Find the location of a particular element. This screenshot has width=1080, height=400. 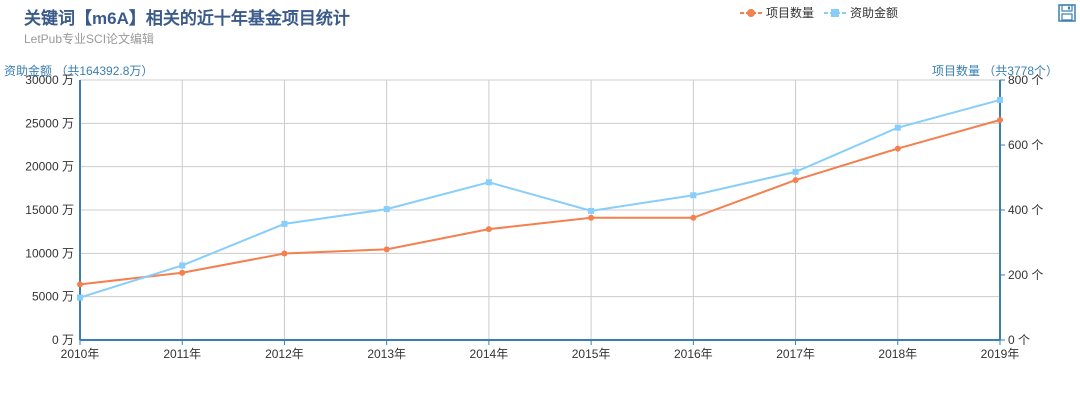

chart-title: 关键词【m6A】相关的近十年基金项目统计 is located at coordinates (187, 18).